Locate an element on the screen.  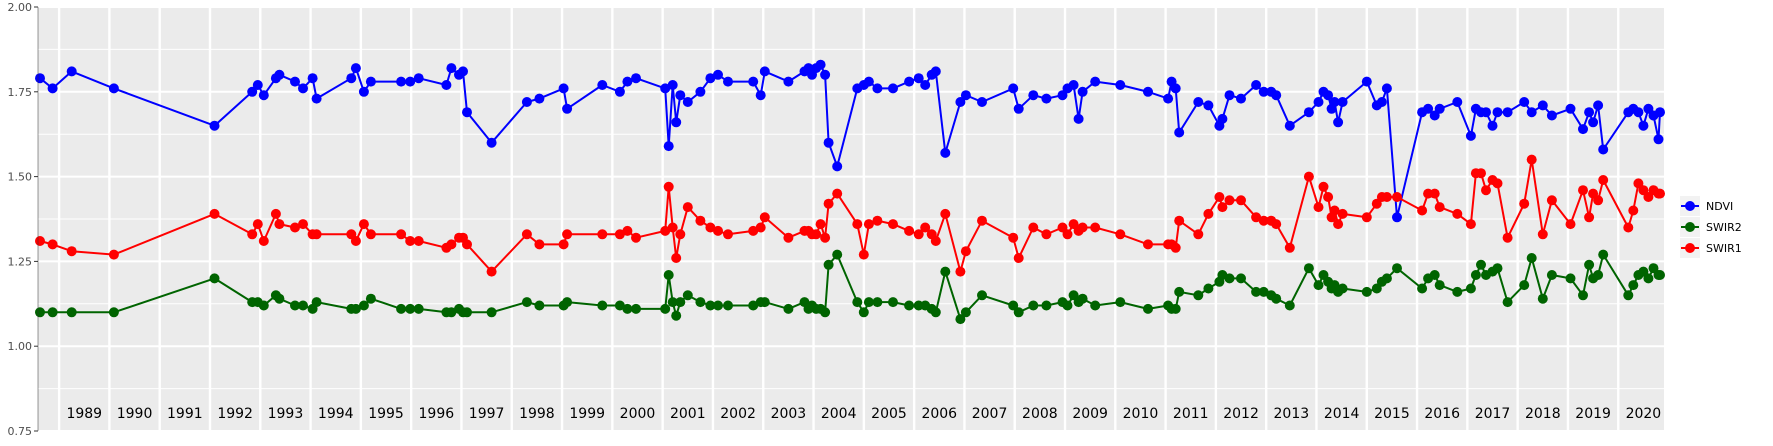
legend-key-point-swir2 is located at coordinates (1690, 227).